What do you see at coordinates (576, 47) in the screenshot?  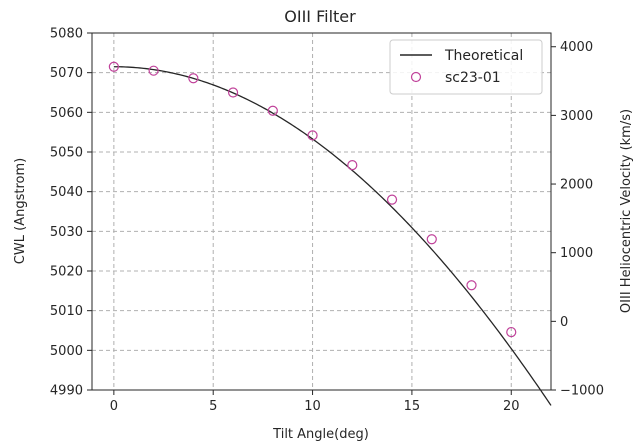 I see `y2-tick-label: 4000` at bounding box center [576, 47].